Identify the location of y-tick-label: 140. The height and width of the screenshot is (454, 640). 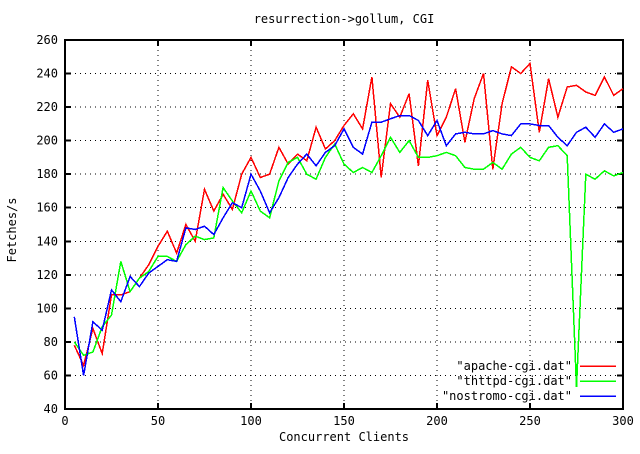
(47, 241).